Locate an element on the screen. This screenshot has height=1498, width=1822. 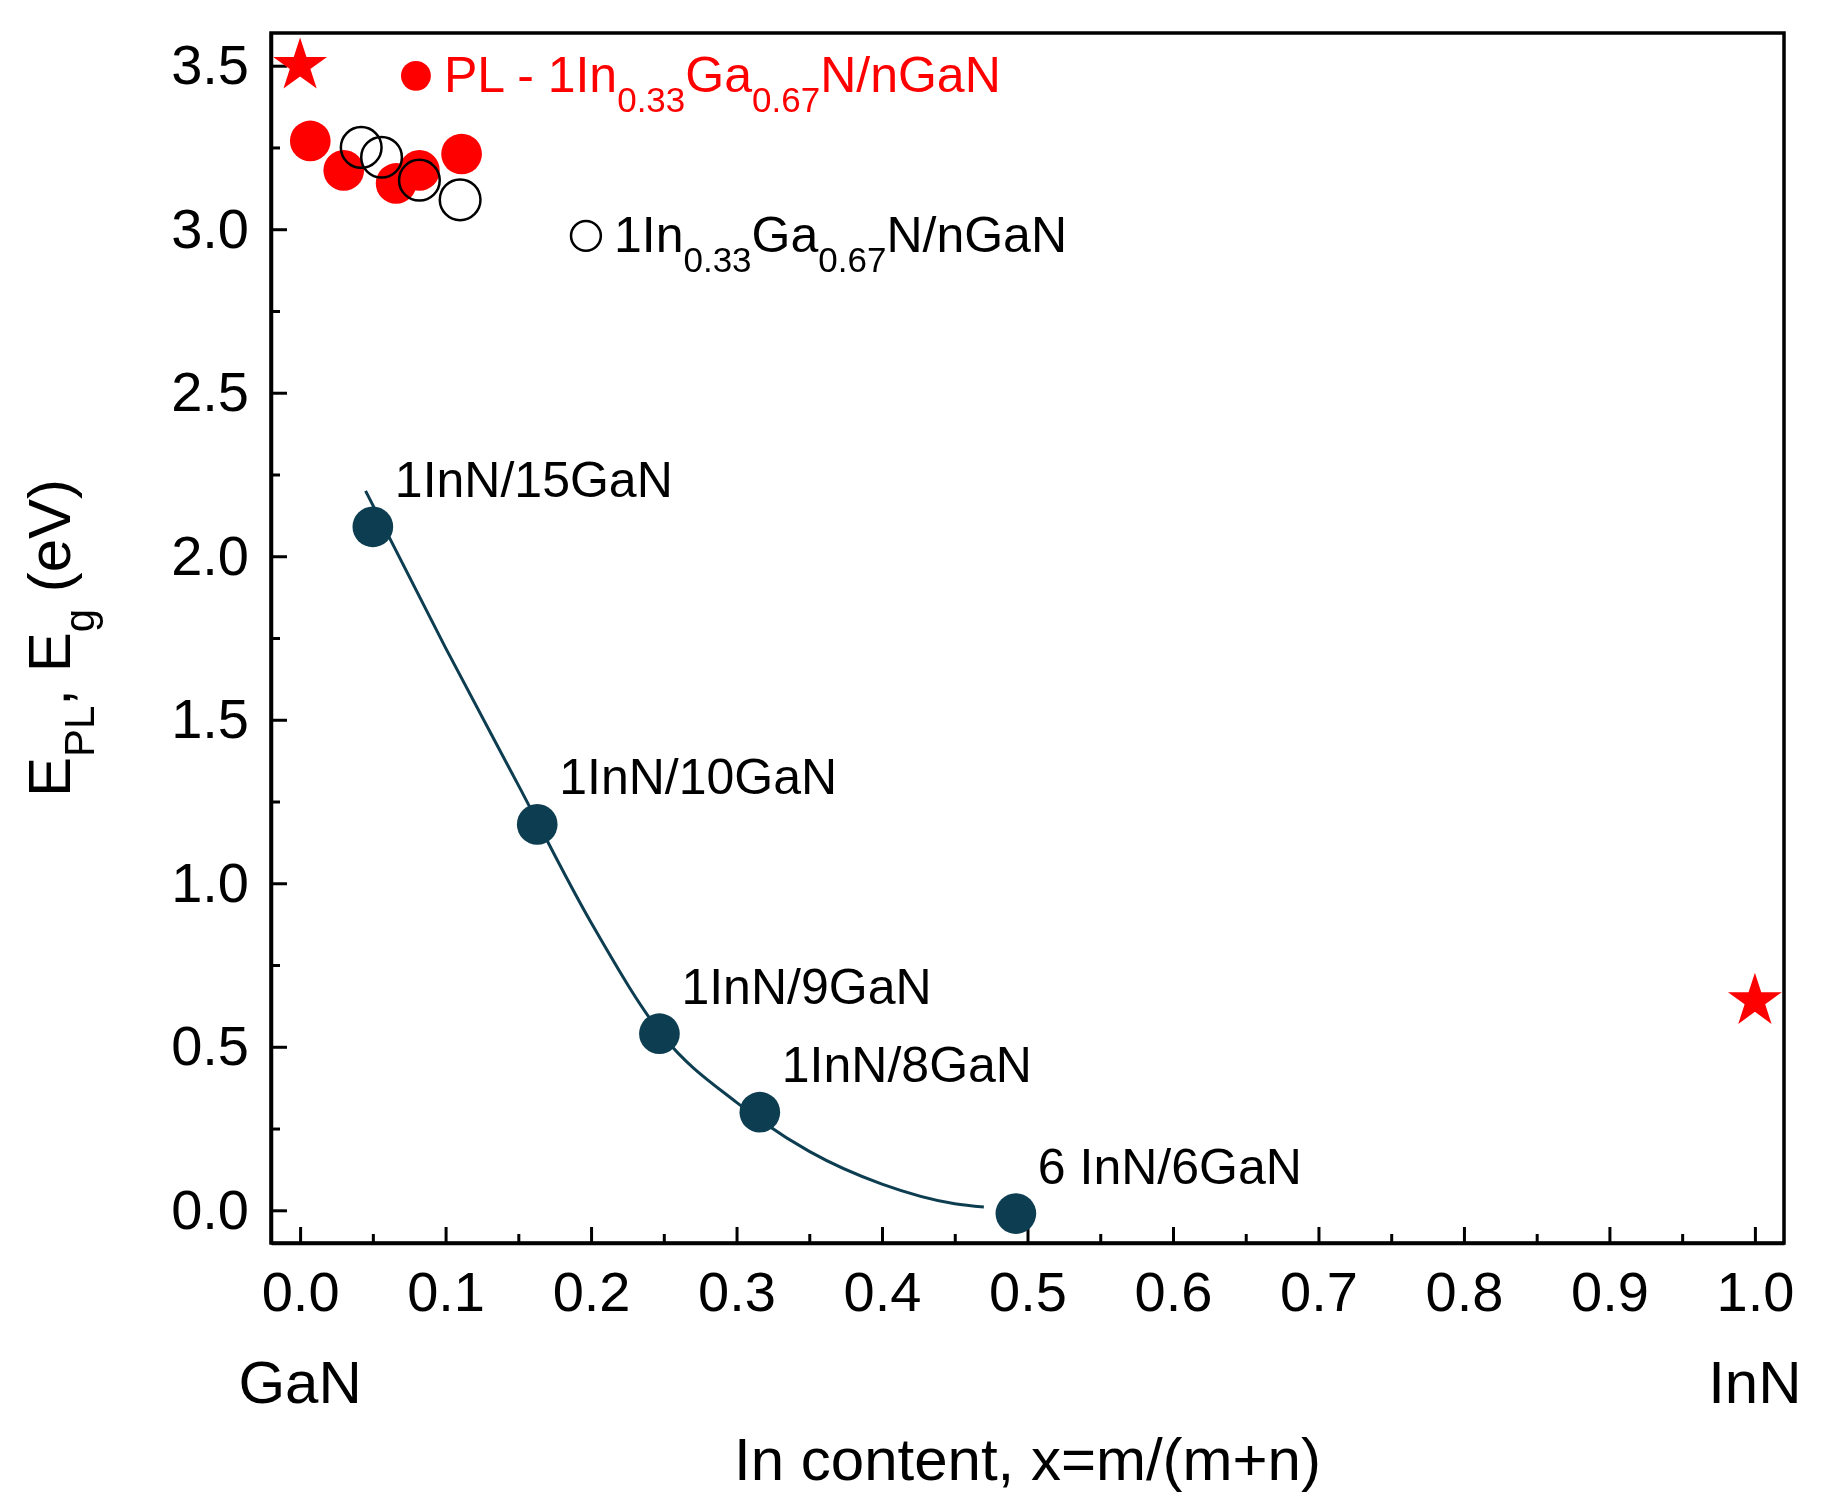
annotation: 1InN/9GaN is located at coordinates (806, 986).